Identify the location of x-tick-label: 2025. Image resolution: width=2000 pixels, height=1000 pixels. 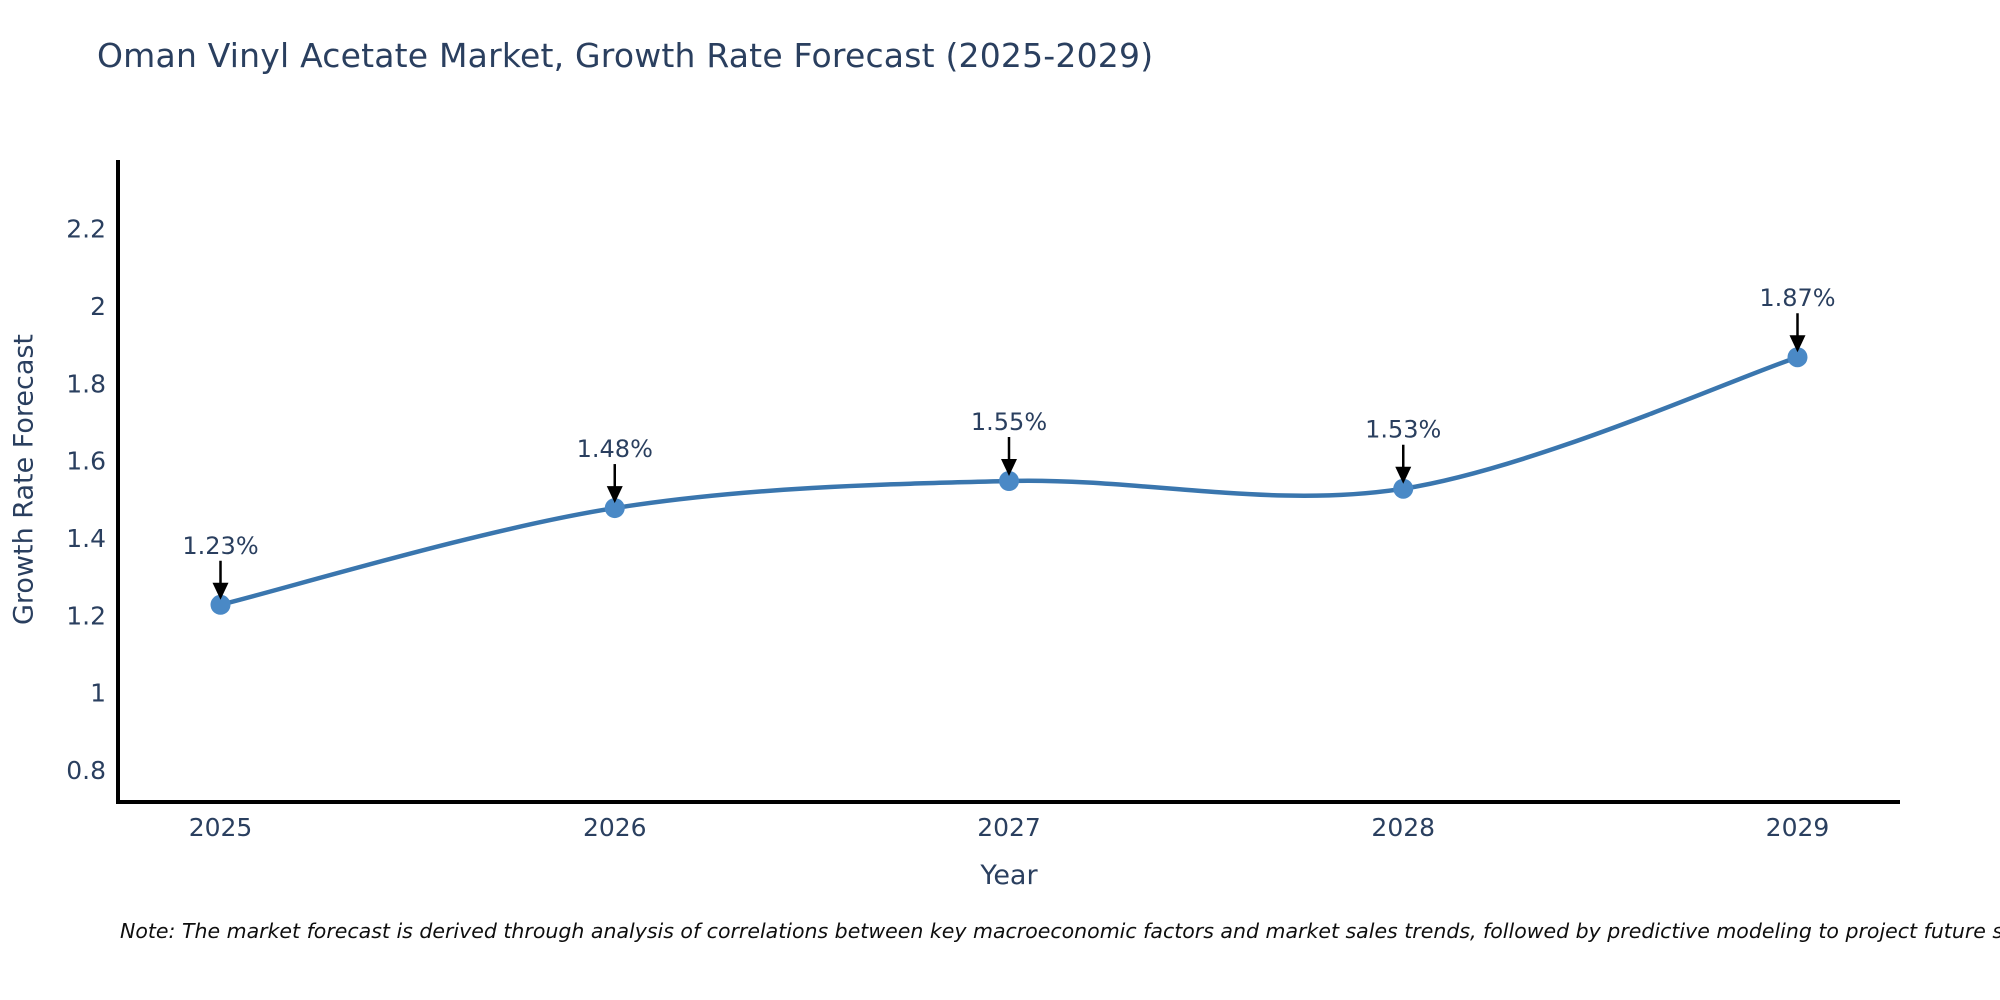
(221, 827).